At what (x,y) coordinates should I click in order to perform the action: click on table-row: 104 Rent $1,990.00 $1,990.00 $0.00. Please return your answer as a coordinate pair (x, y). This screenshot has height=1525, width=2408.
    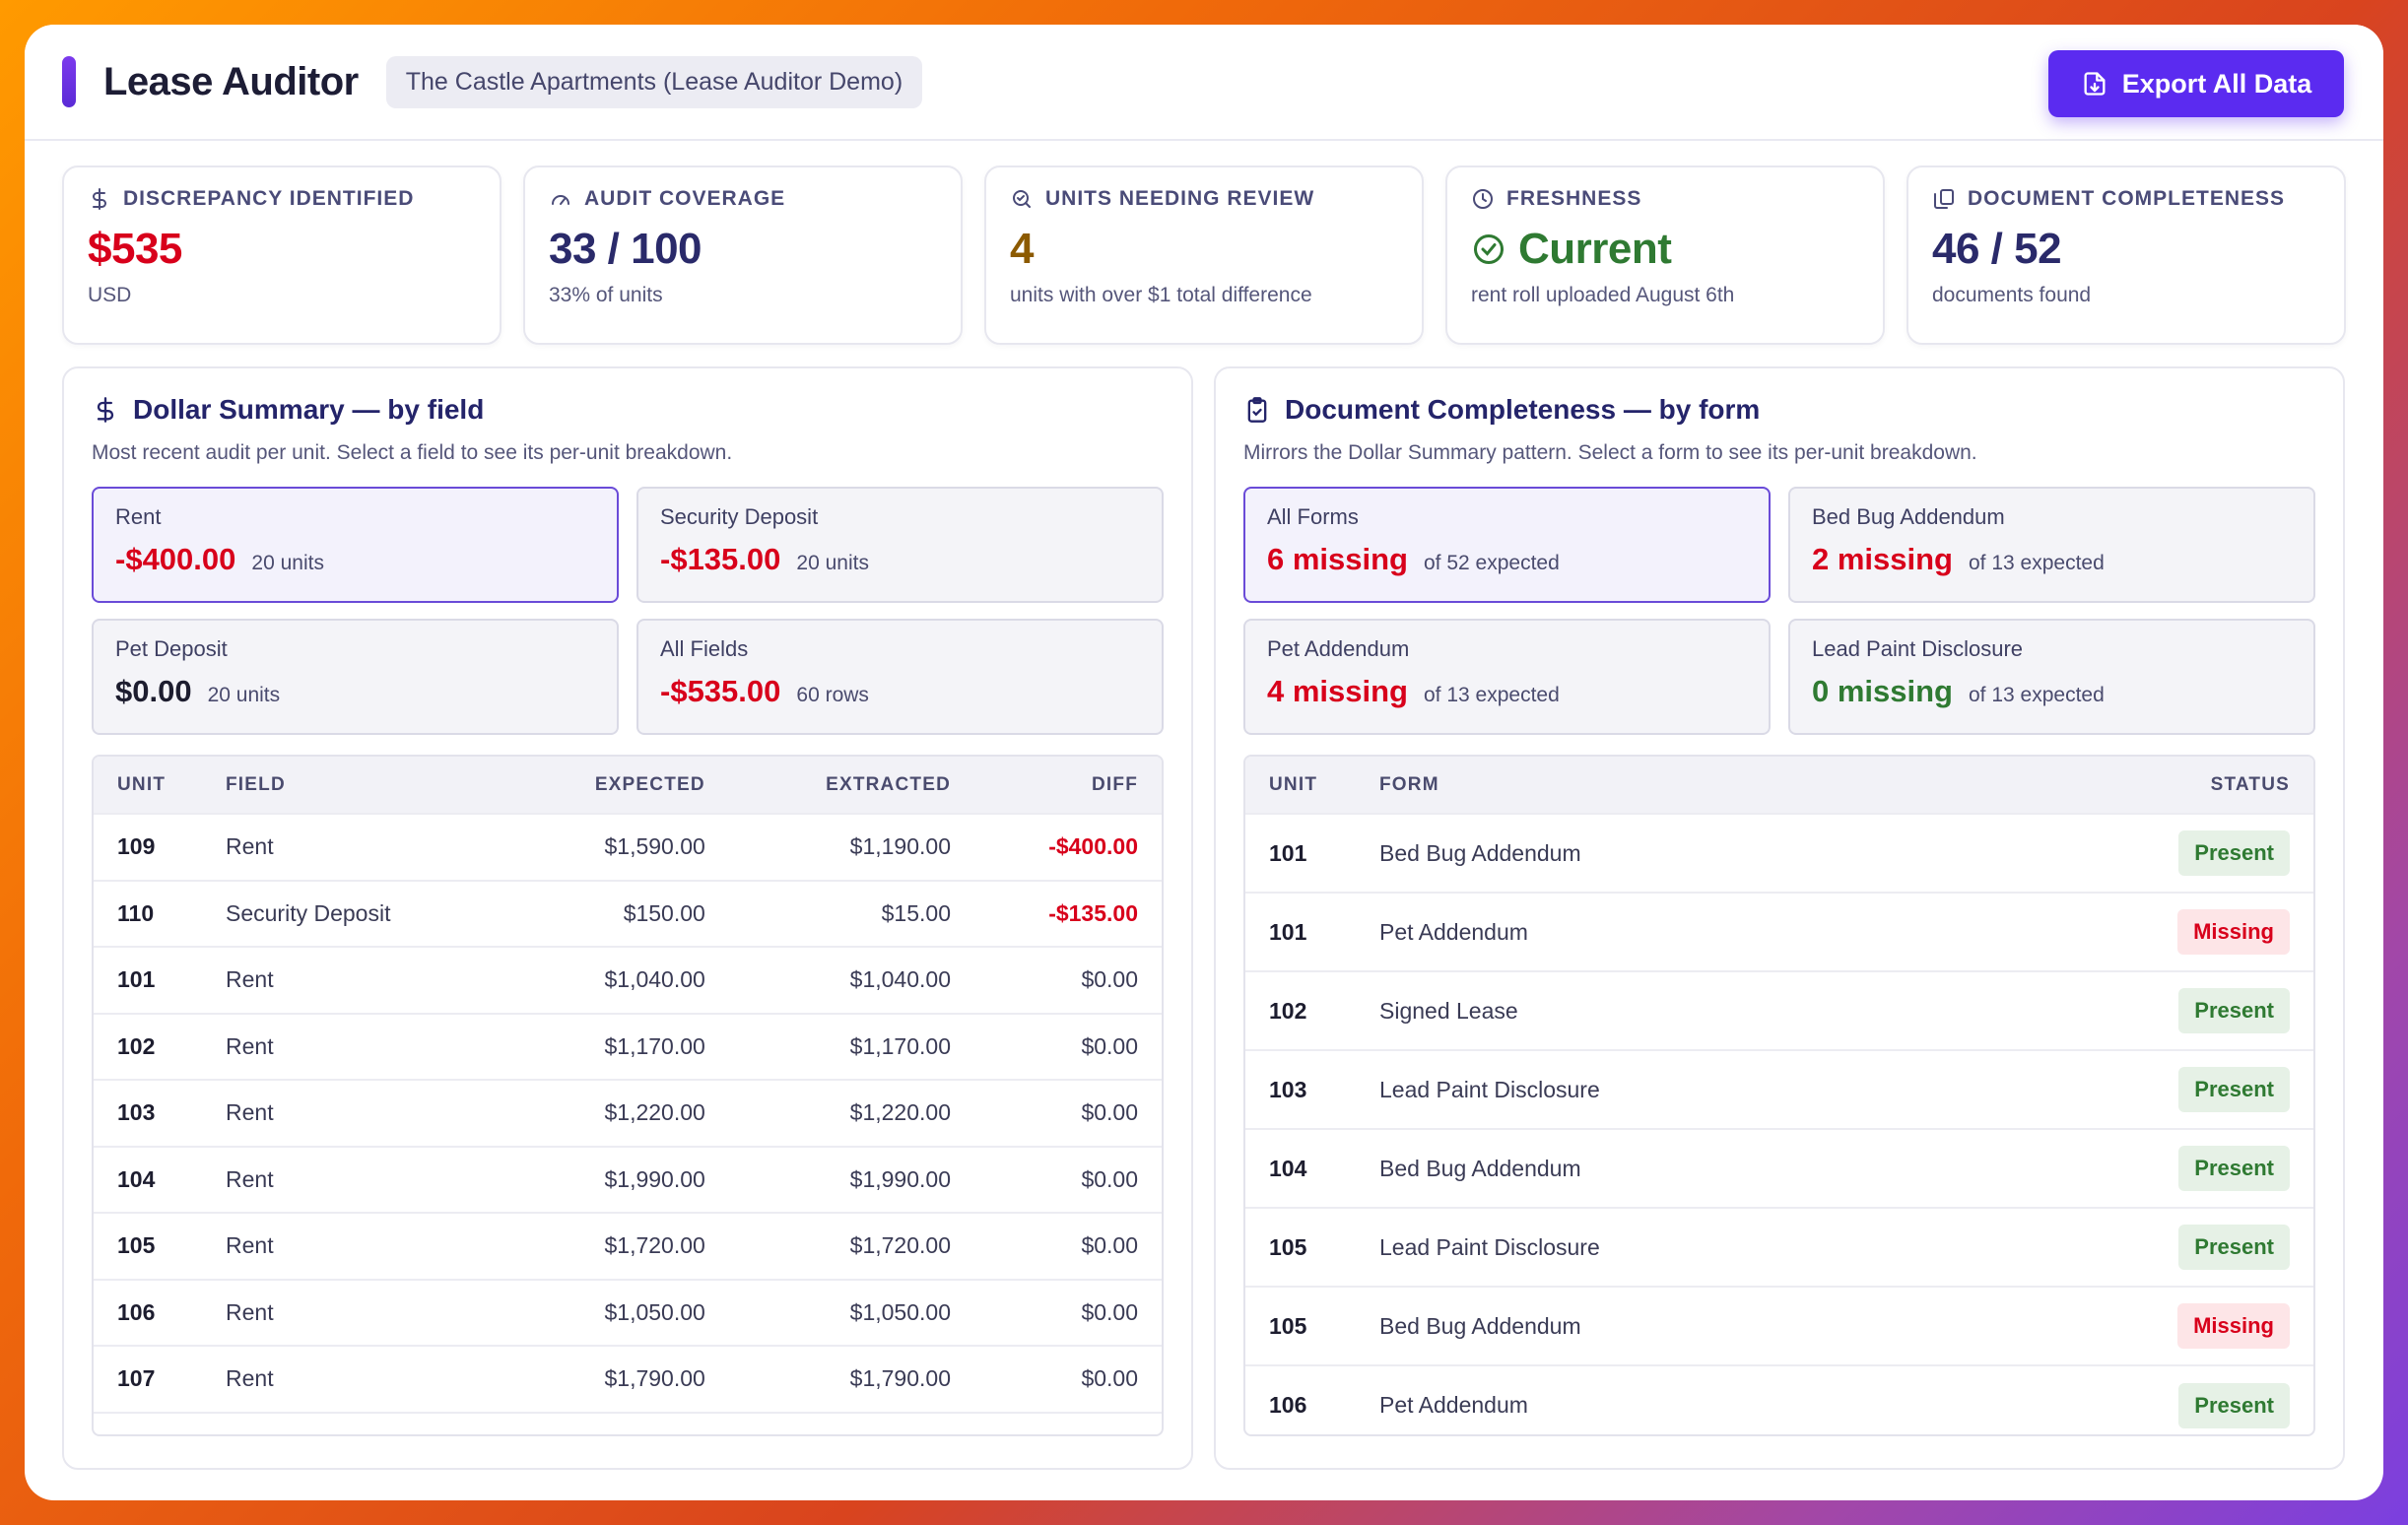
    Looking at the image, I should click on (628, 1179).